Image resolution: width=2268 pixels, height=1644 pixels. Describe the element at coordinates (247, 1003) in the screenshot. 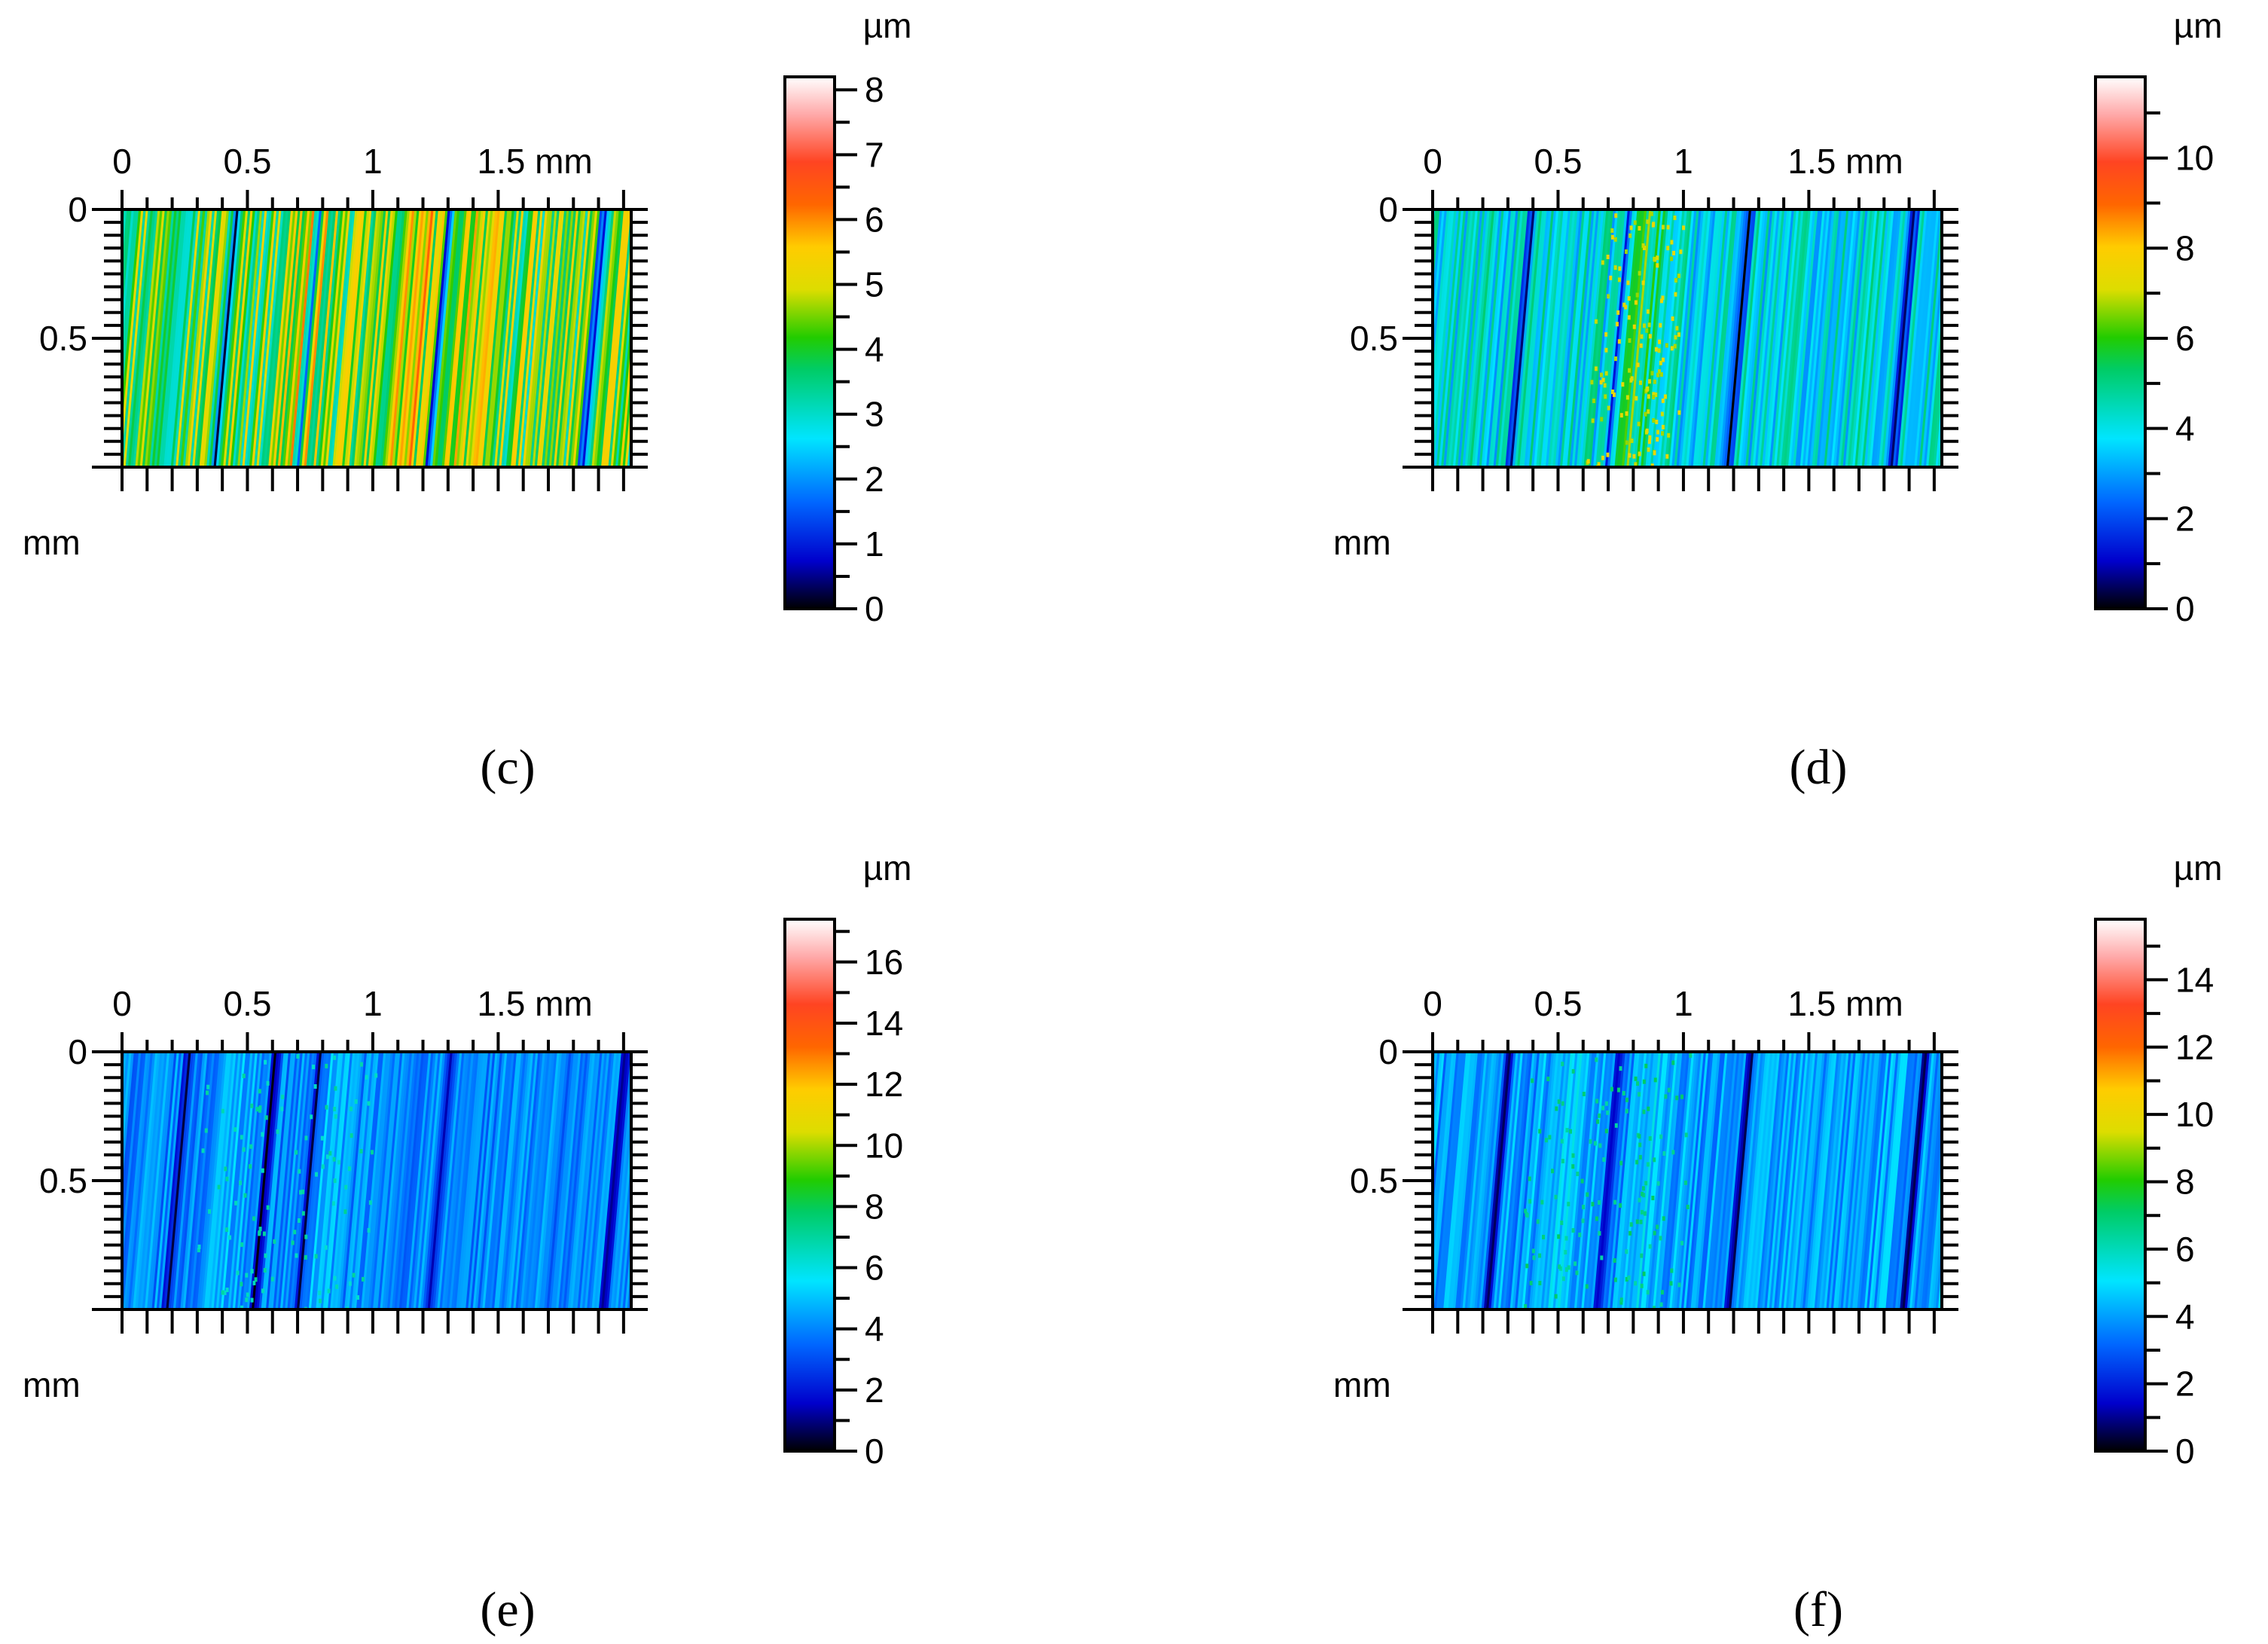

I see `x-tick-label-e: 0.5` at that location.